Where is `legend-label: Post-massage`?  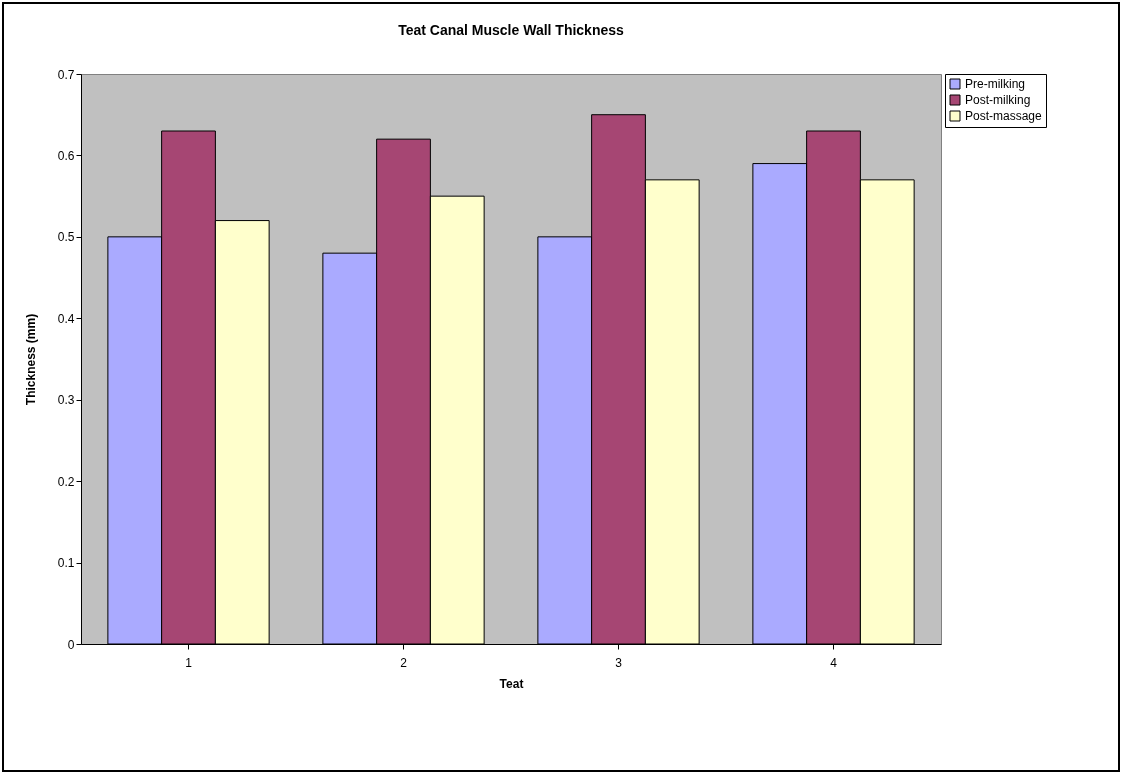 legend-label: Post-massage is located at coordinates (1004, 116).